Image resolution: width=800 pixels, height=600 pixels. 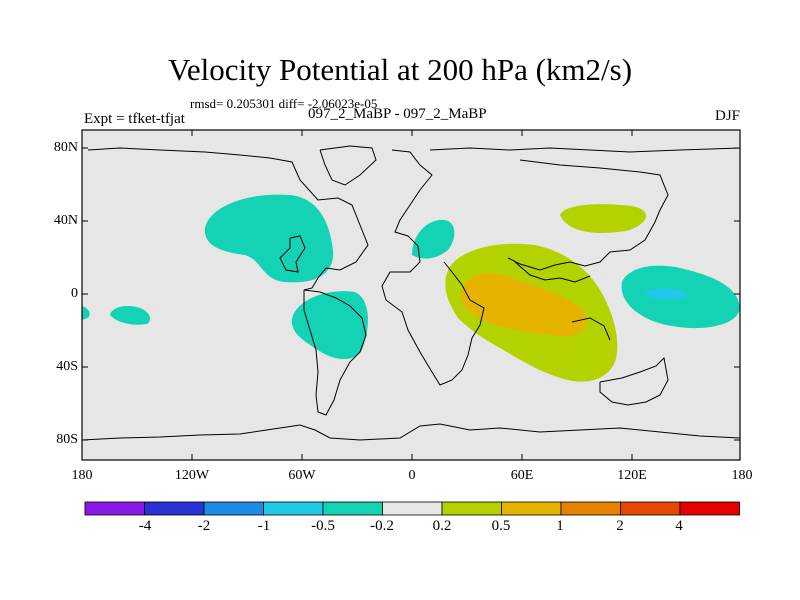 What do you see at coordinates (727, 116) in the screenshot?
I see `season-label: DJF` at bounding box center [727, 116].